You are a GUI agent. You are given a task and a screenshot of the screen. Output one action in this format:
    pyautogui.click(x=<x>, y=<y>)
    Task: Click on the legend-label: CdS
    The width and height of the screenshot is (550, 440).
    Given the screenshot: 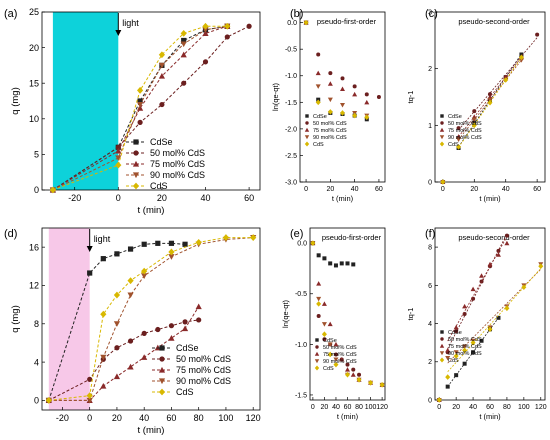 What is the action you would take?
    pyautogui.click(x=159, y=186)
    